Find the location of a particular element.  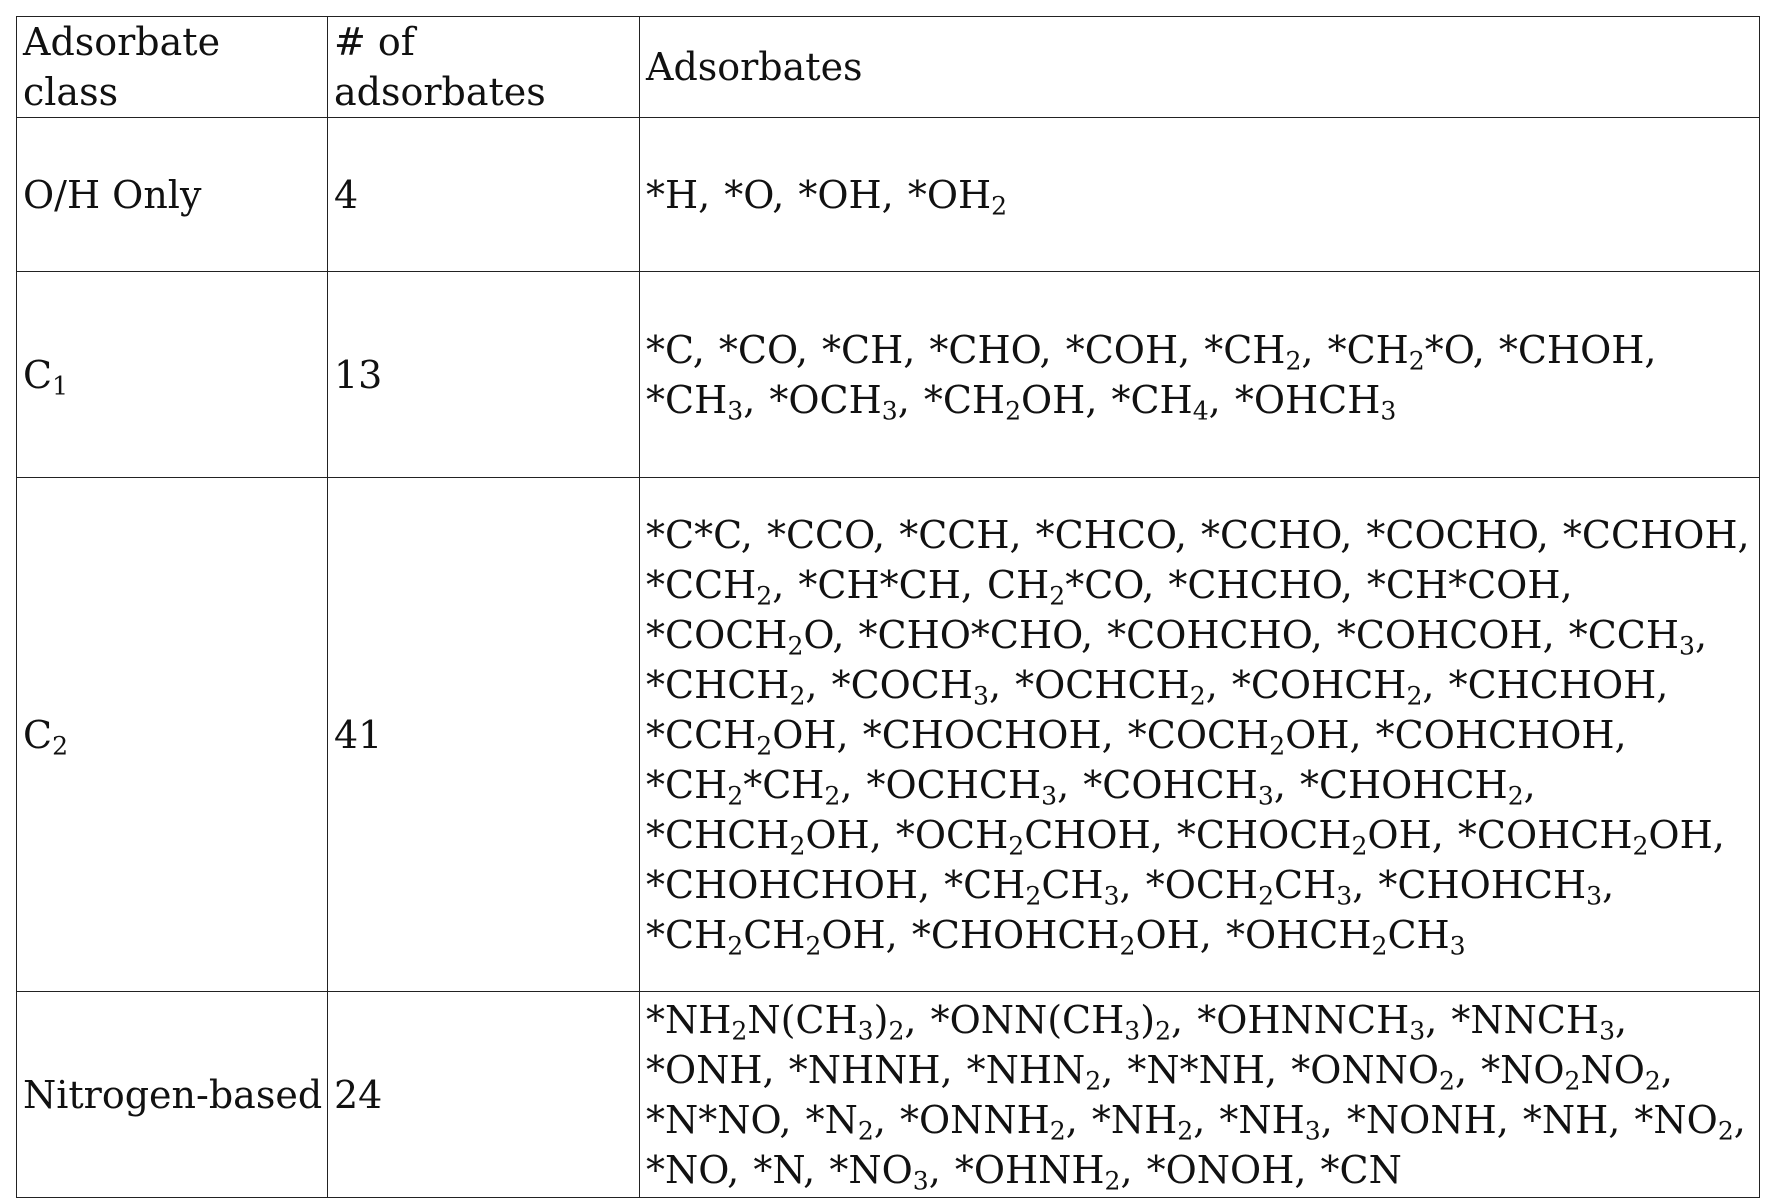

header-count: # of adsorbates is located at coordinates (483, 67).